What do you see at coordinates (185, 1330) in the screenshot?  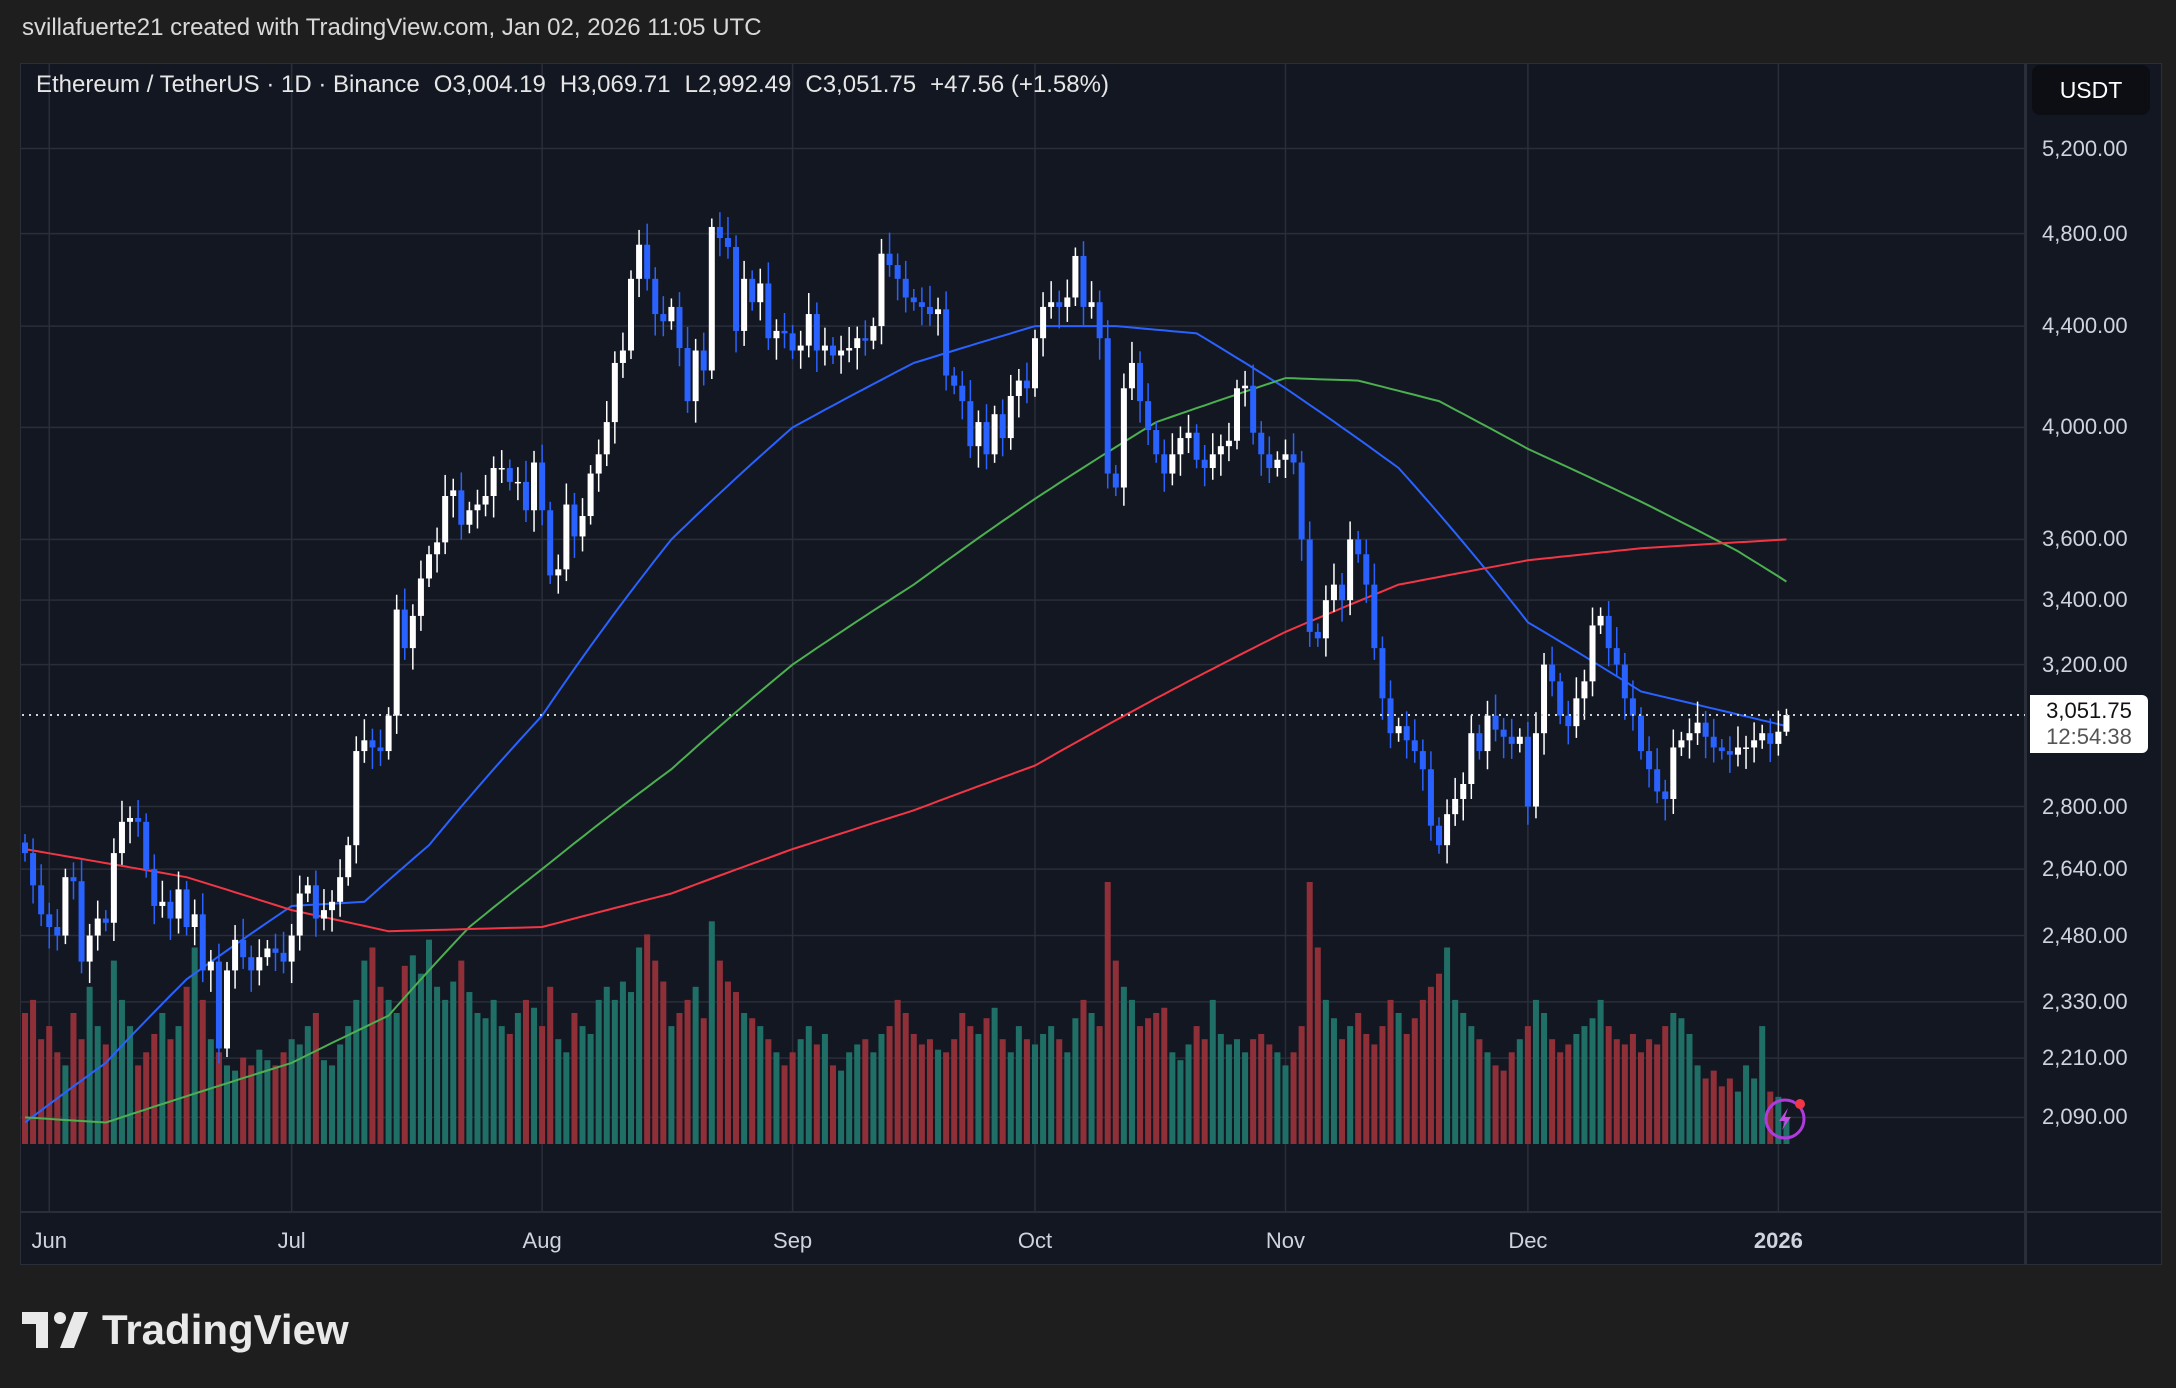 I see `tradingview-logo: TradingView` at bounding box center [185, 1330].